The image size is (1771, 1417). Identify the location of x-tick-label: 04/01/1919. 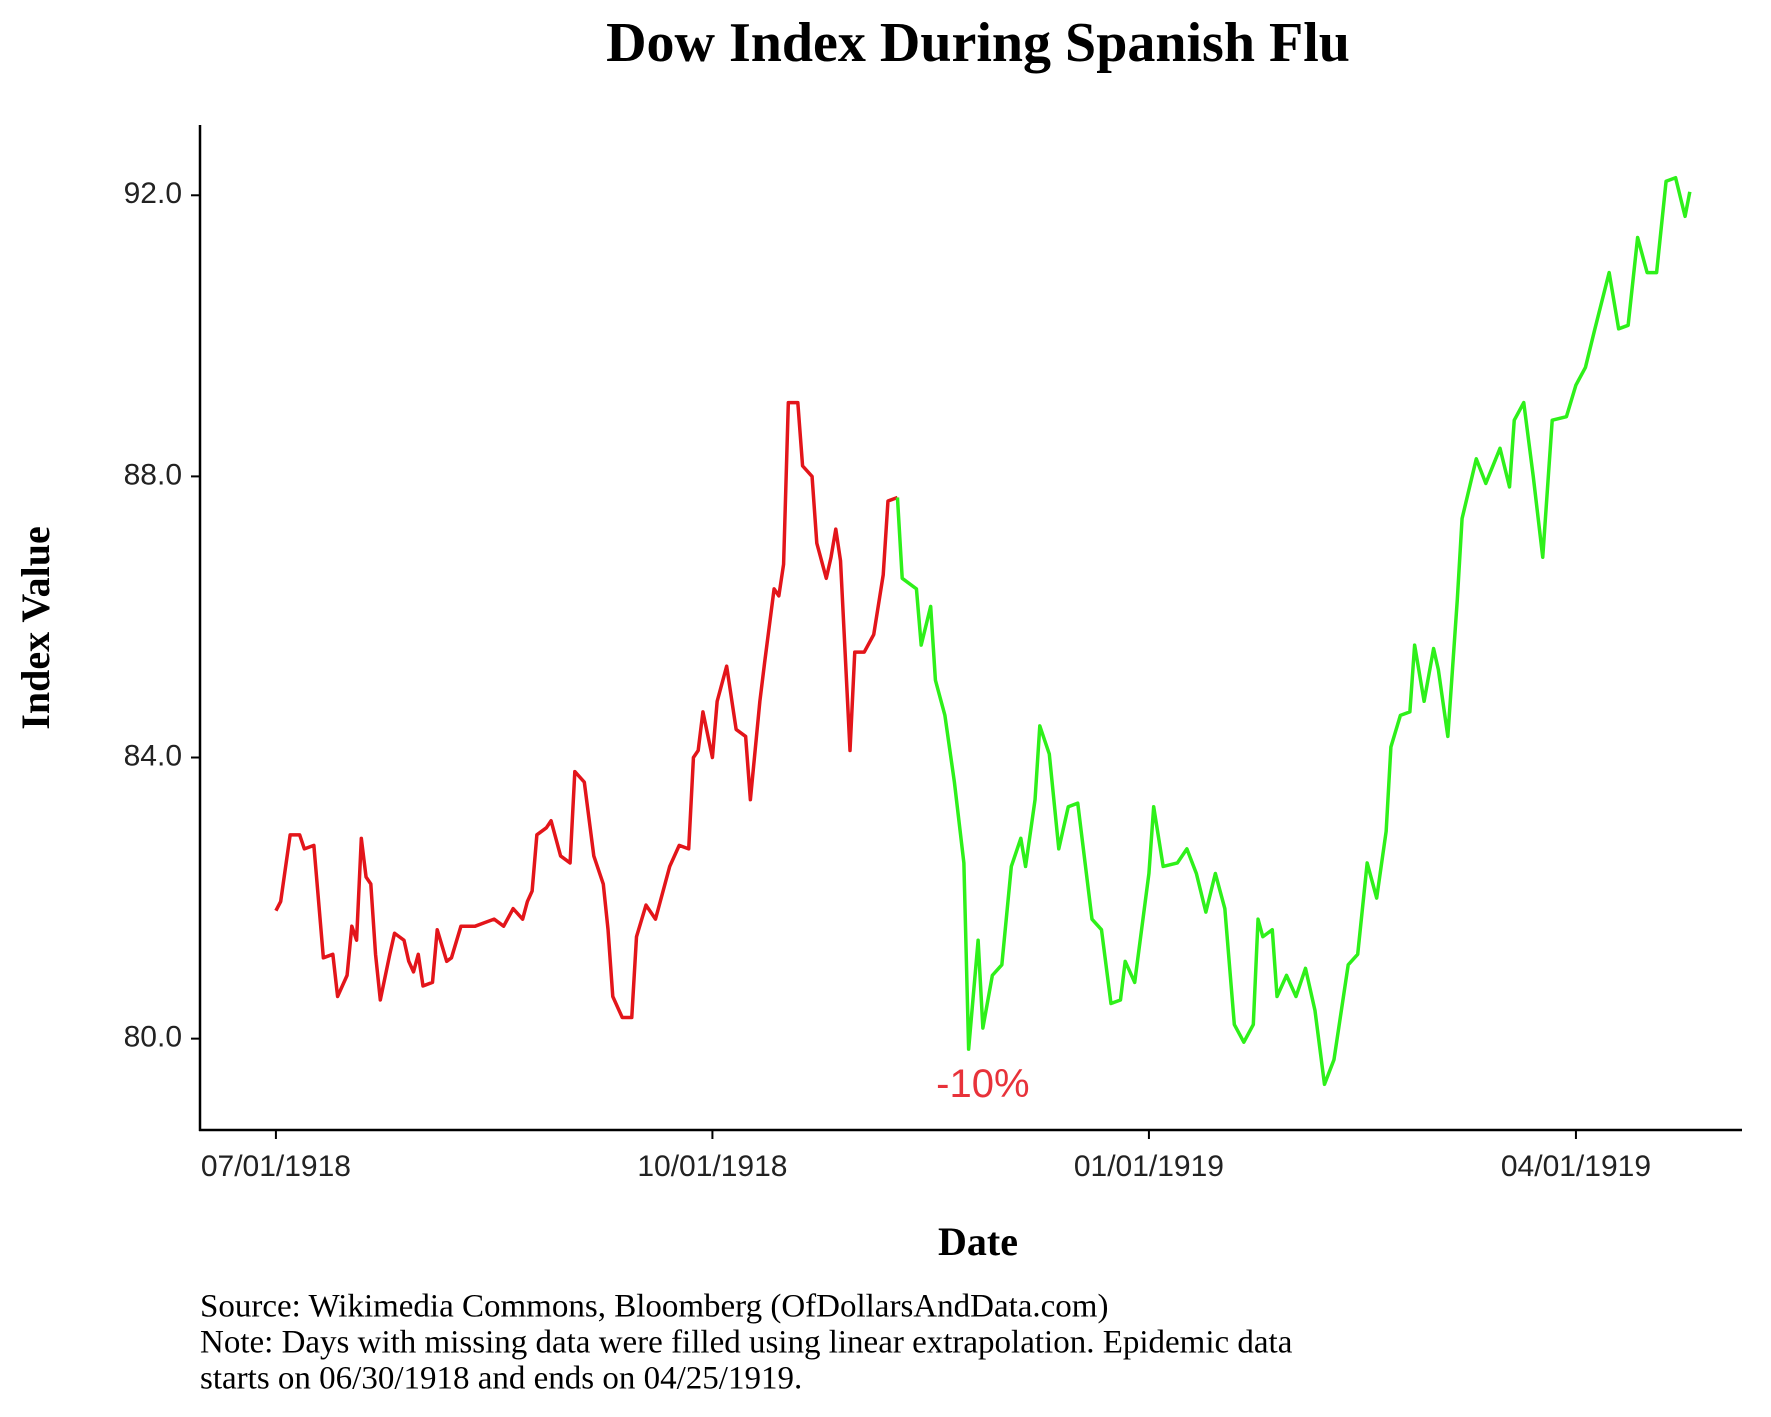
(1576, 1166).